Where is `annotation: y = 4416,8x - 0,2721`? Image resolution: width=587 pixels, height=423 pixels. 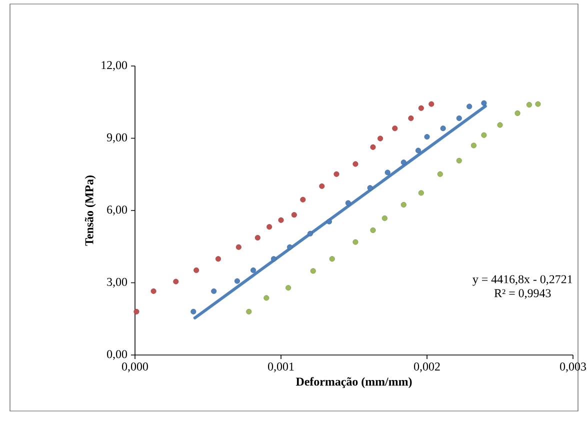 annotation: y = 4416,8x - 0,2721 is located at coordinates (522, 280).